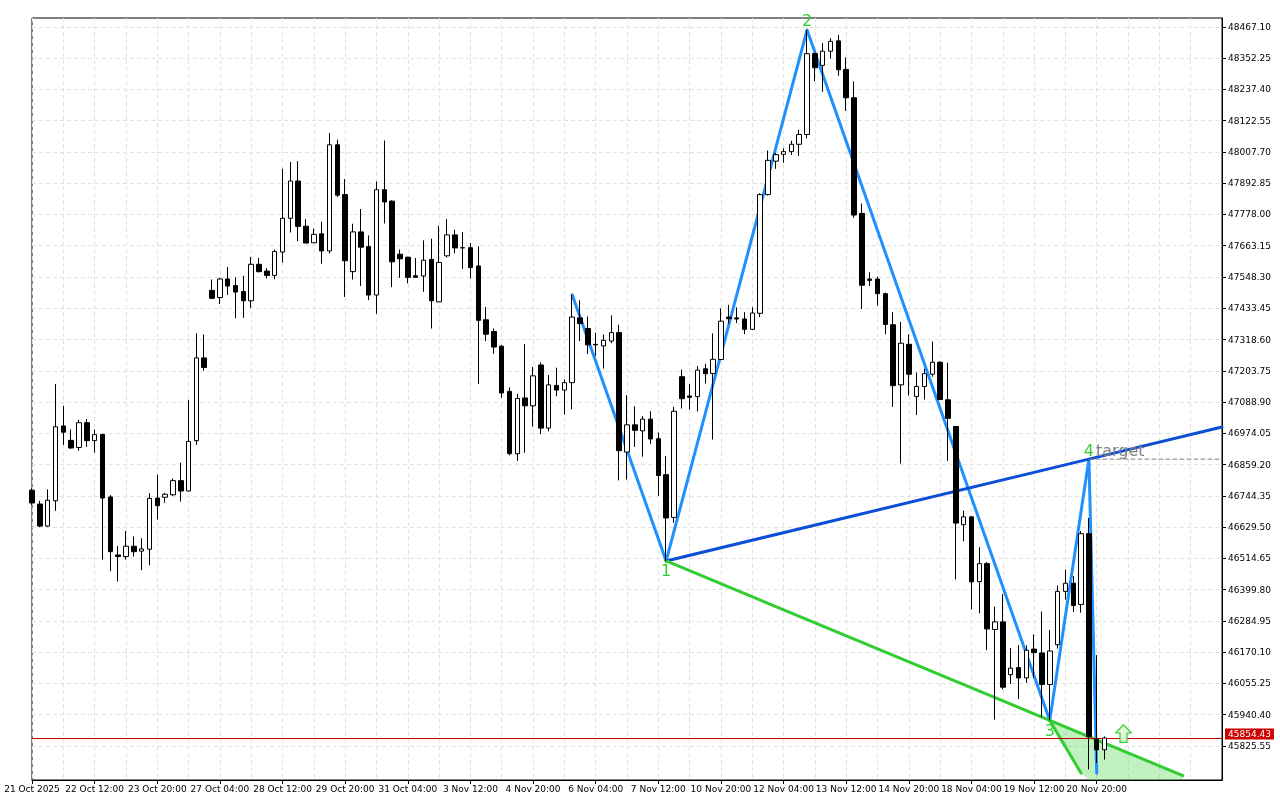 Image resolution: width=1280 pixels, height=800 pixels. What do you see at coordinates (1250, 527) in the screenshot?
I see `y-tick-label: 46629.50` at bounding box center [1250, 527].